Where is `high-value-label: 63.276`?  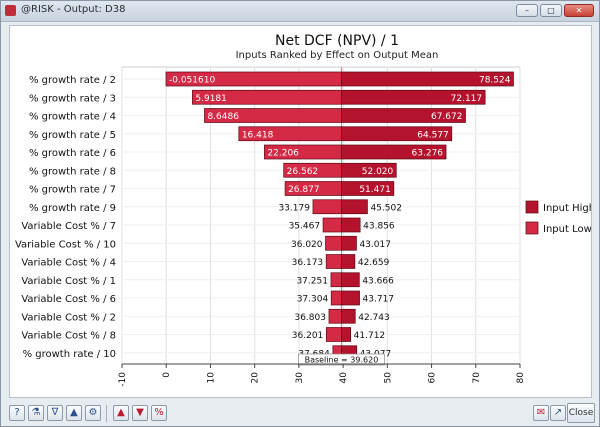 high-value-label: 63.276 is located at coordinates (428, 154).